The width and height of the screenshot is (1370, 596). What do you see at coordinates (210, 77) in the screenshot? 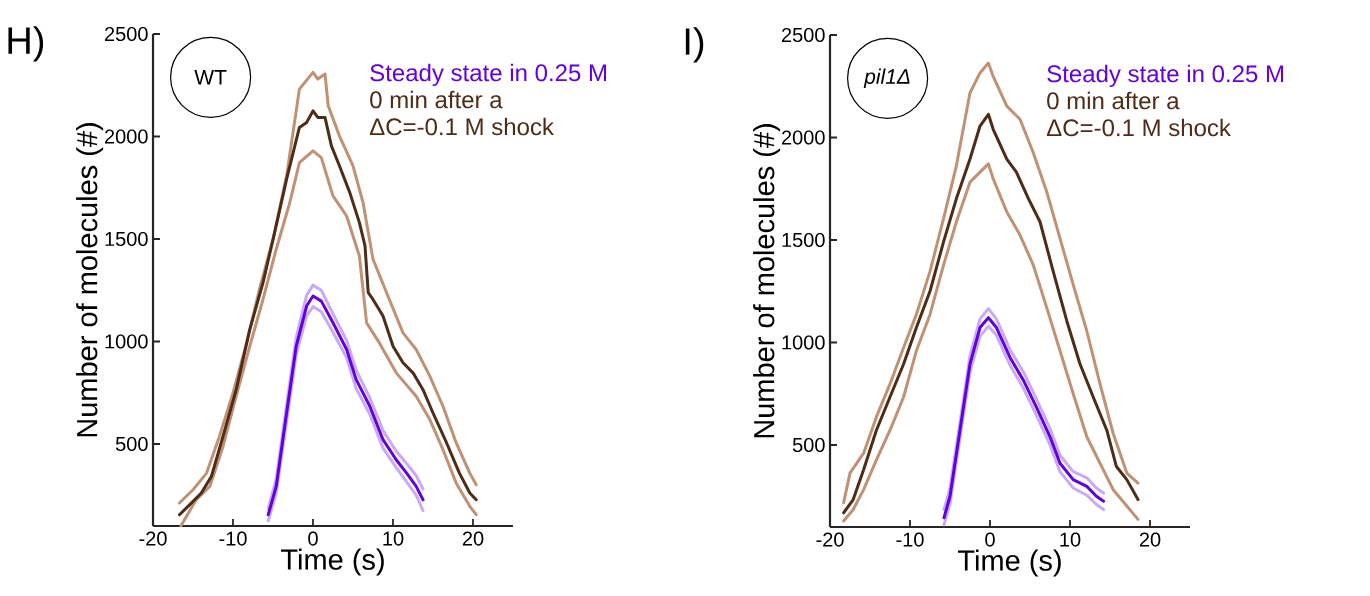
I see `annotation: WT` at bounding box center [210, 77].